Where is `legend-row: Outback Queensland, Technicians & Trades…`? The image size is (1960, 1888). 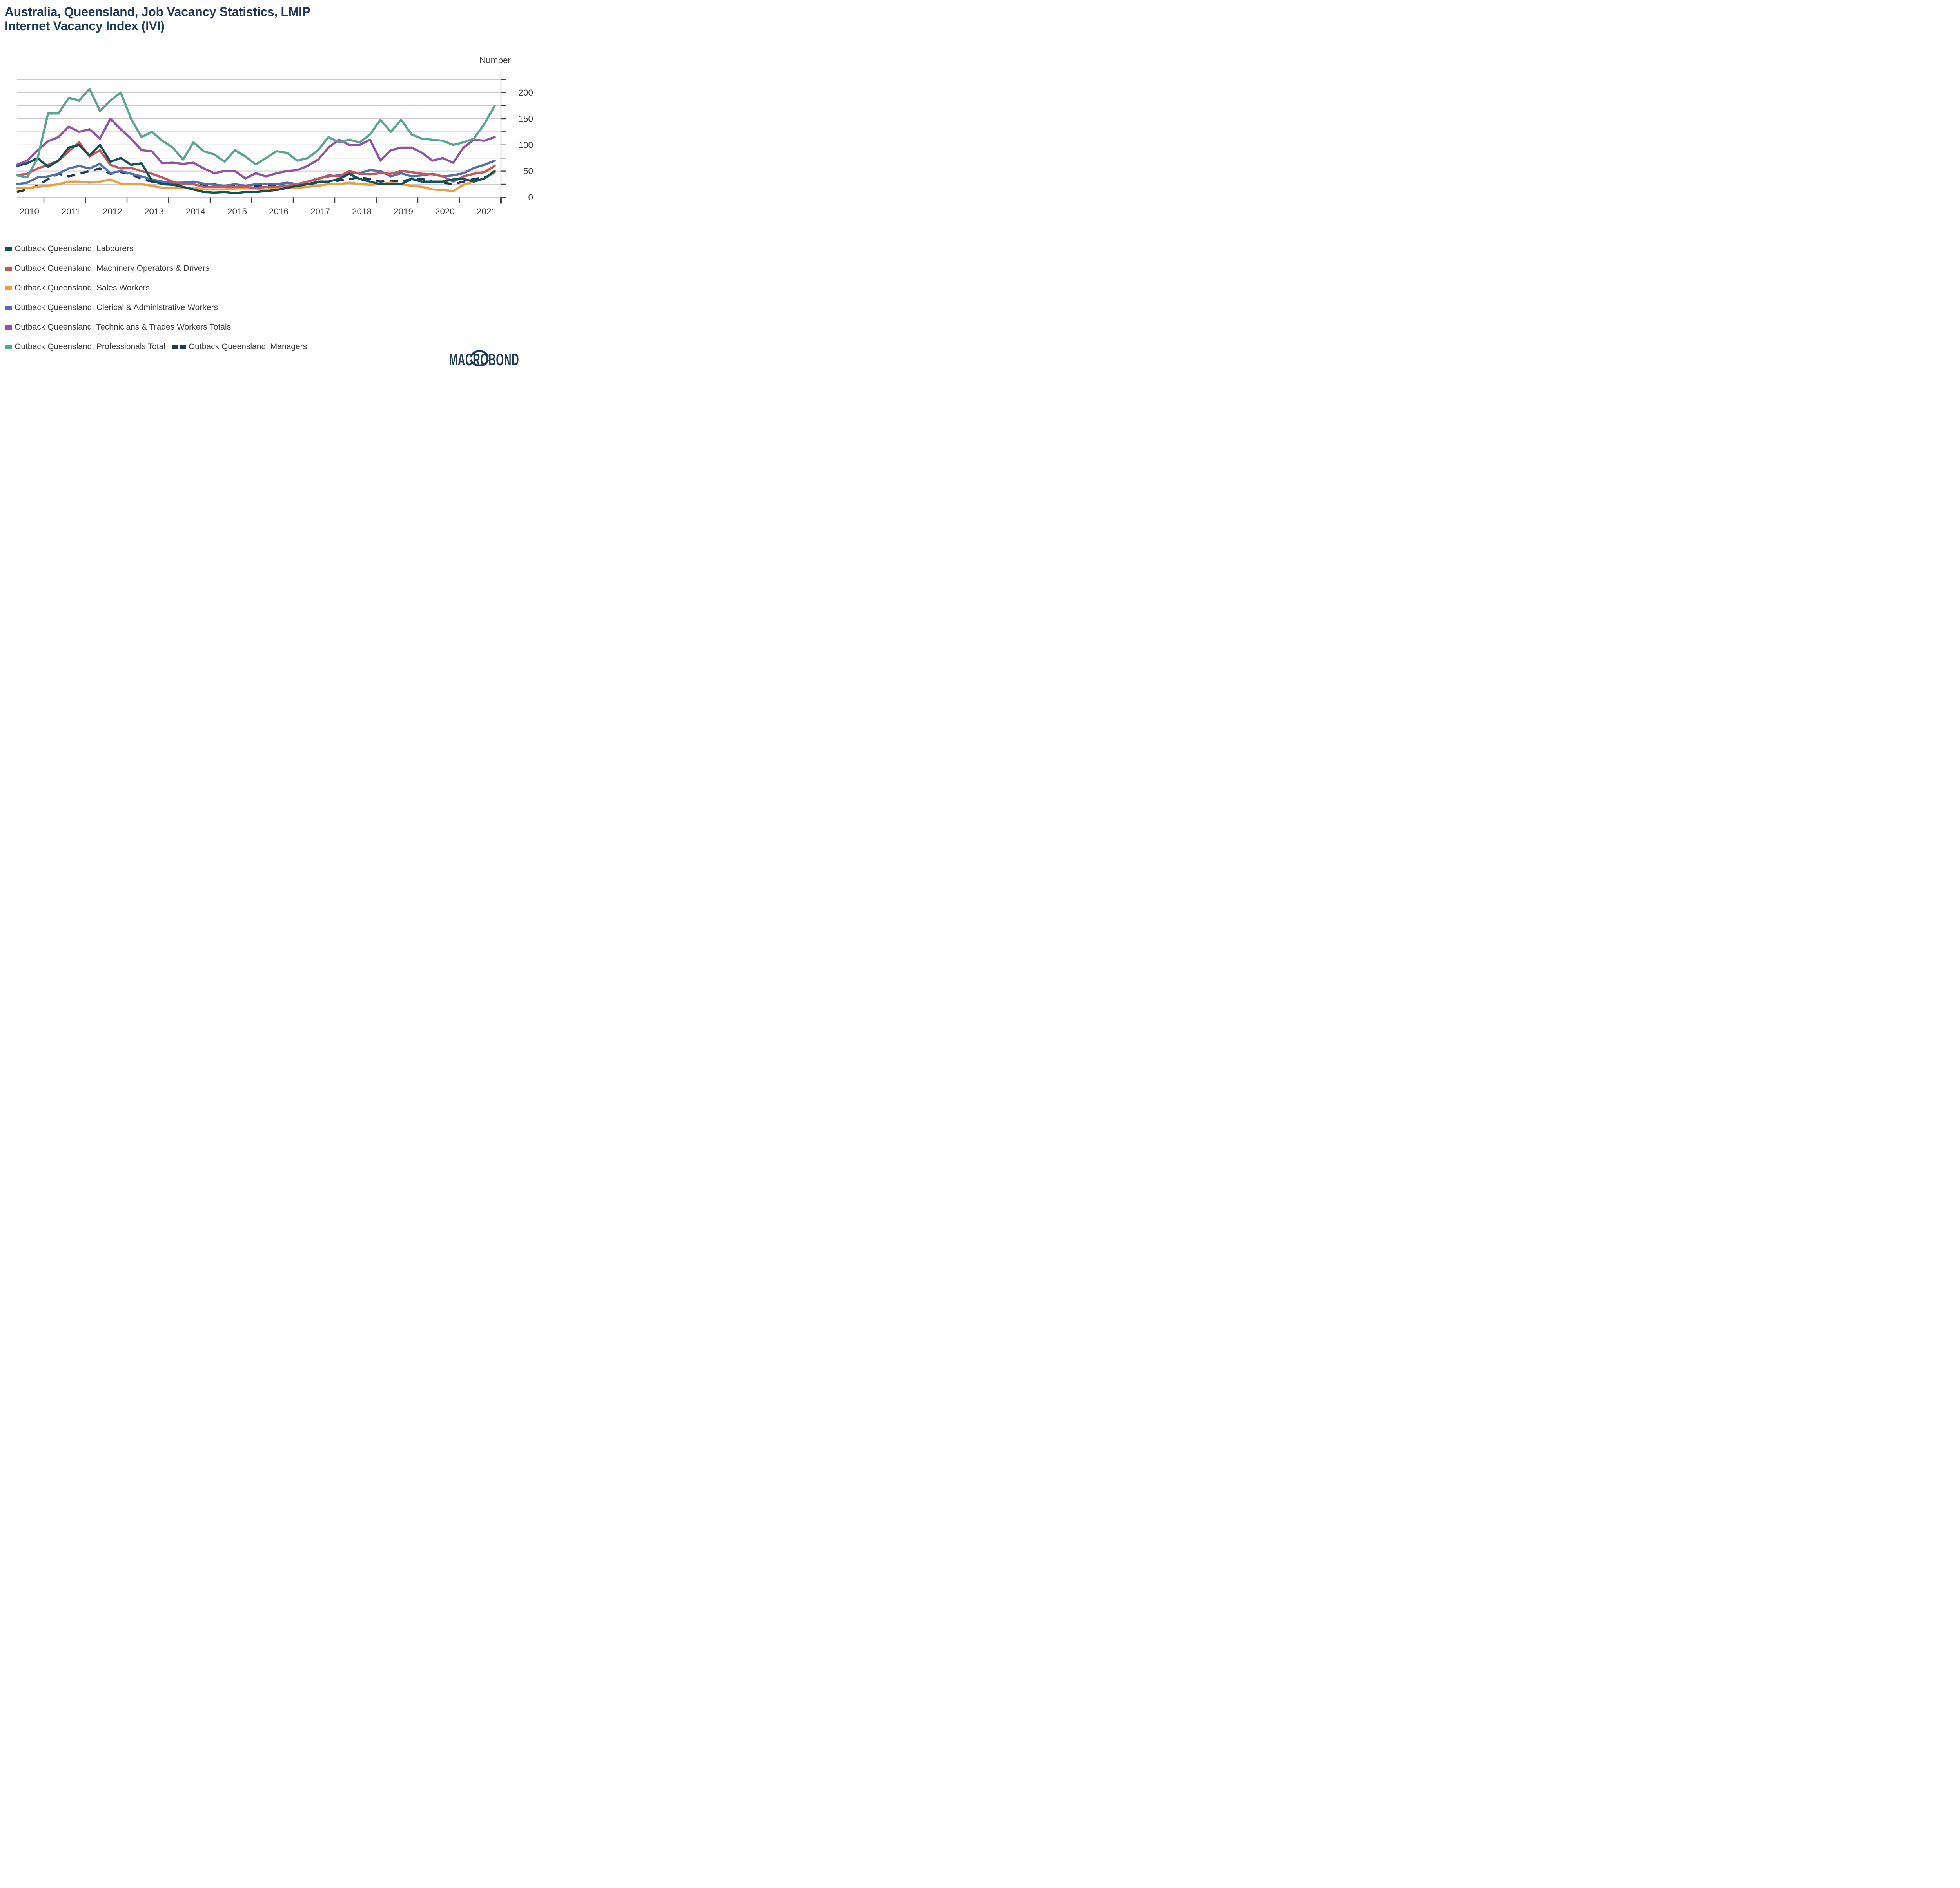
legend-row: Outback Queensland, Technicians & Trades… is located at coordinates (156, 327).